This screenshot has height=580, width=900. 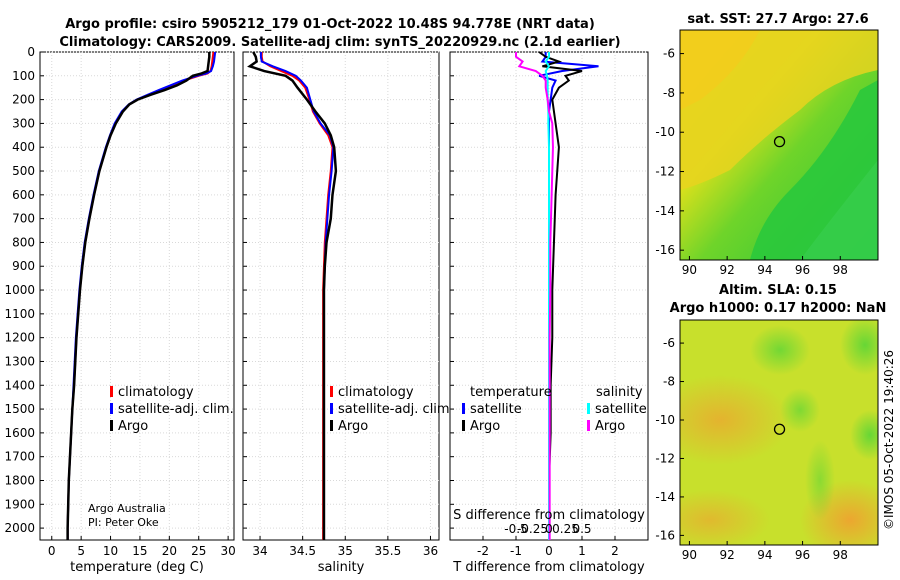 What do you see at coordinates (751, 162) in the screenshot?
I see `sst-map-ticks: 90 92 94 96 98 -6 -8 -10 -12 -14 -16` at bounding box center [751, 162].